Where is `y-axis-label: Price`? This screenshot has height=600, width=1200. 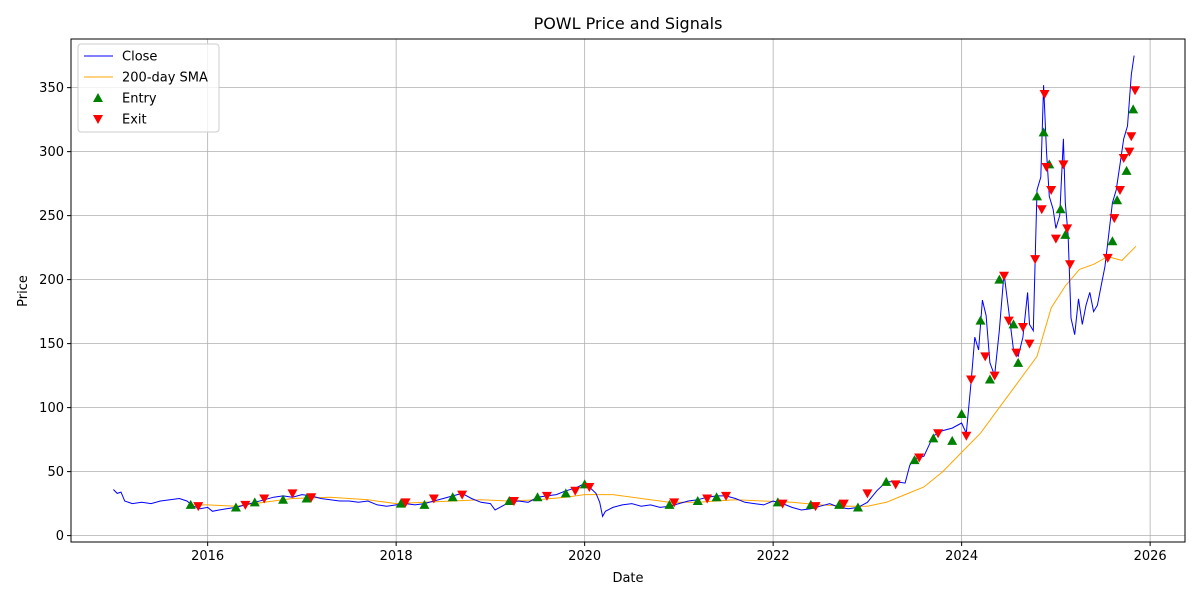 y-axis-label: Price is located at coordinates (23, 291).